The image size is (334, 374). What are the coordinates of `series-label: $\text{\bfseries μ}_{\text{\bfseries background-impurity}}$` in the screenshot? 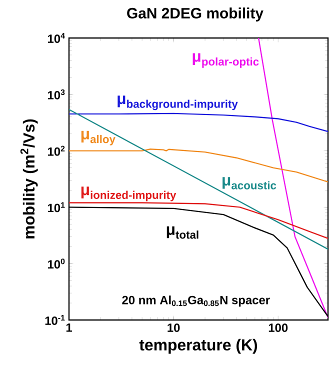 It's located at (178, 103).